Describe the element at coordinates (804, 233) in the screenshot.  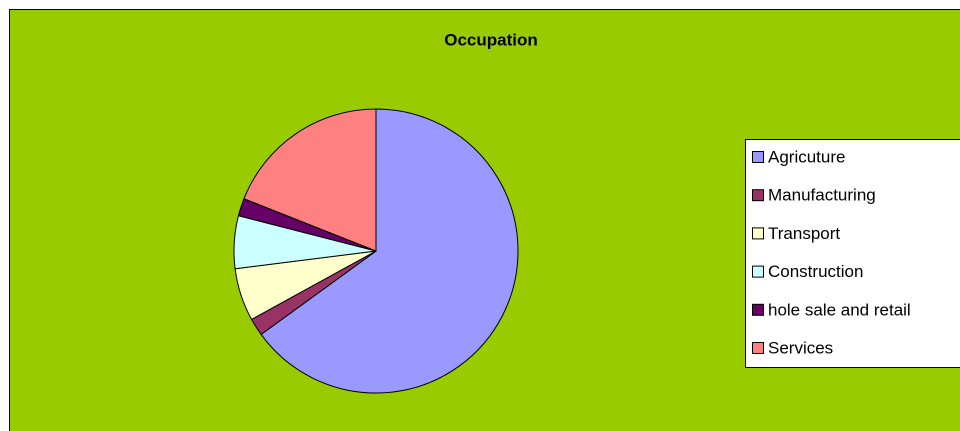
I see `legend-label: Transport` at that location.